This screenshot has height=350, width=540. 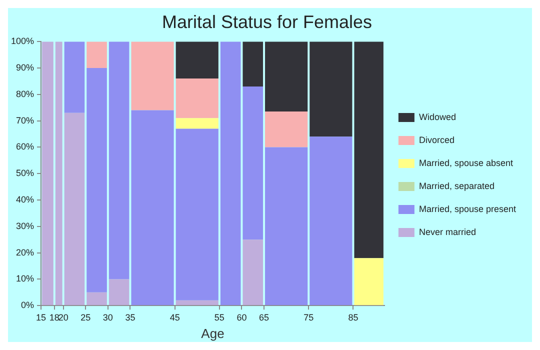 What do you see at coordinates (107, 317) in the screenshot?
I see `x-tick-label: 30` at bounding box center [107, 317].